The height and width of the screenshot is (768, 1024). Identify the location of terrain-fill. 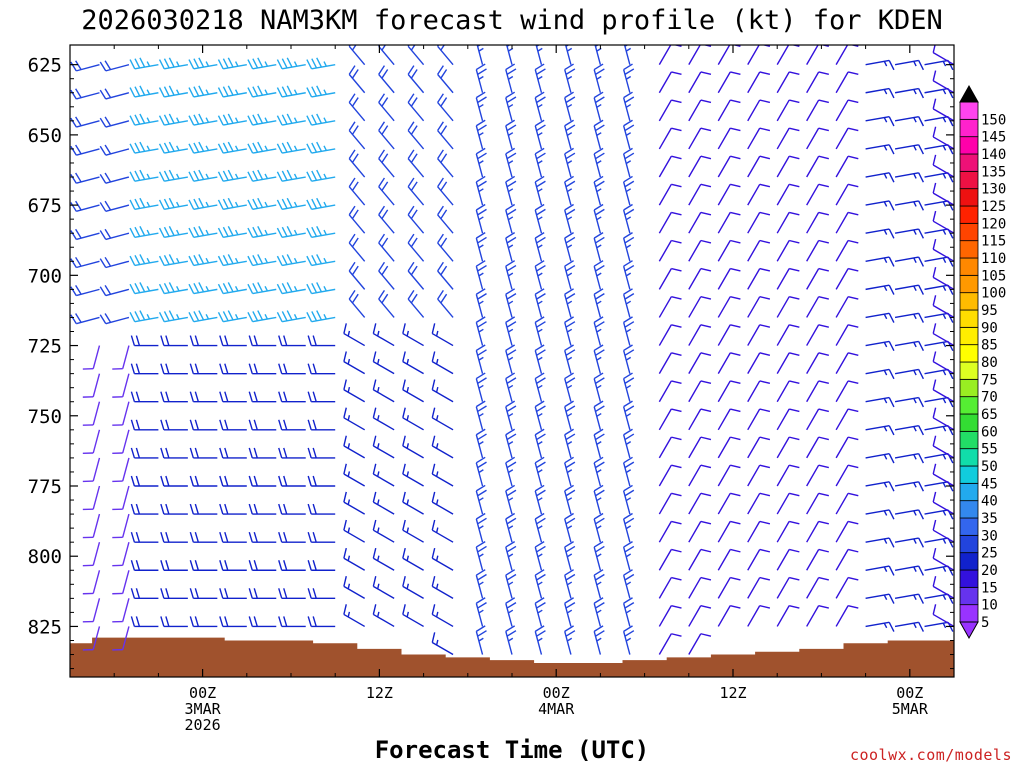
(512, 657).